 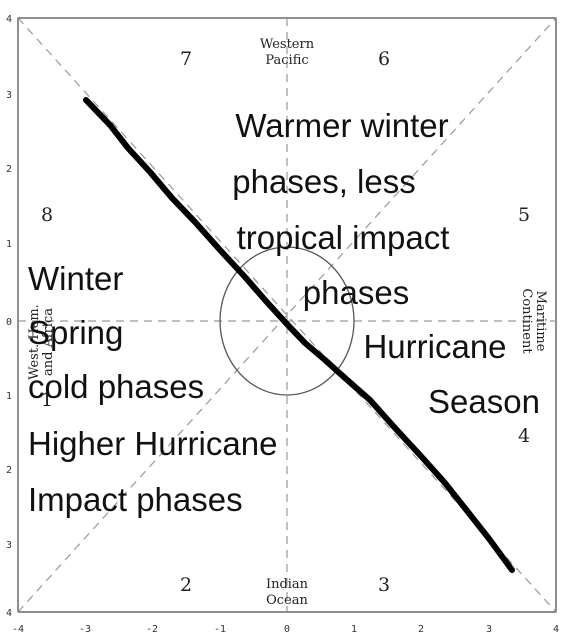 What do you see at coordinates (48, 342) in the screenshot?
I see `region-left-line2: and Africa` at bounding box center [48, 342].